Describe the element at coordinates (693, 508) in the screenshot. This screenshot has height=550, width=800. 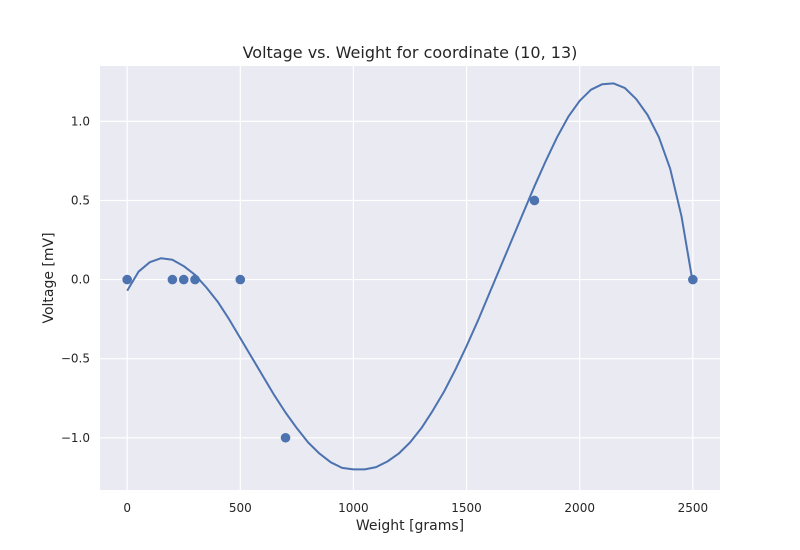
I see `x-tick-label: 2500` at that location.